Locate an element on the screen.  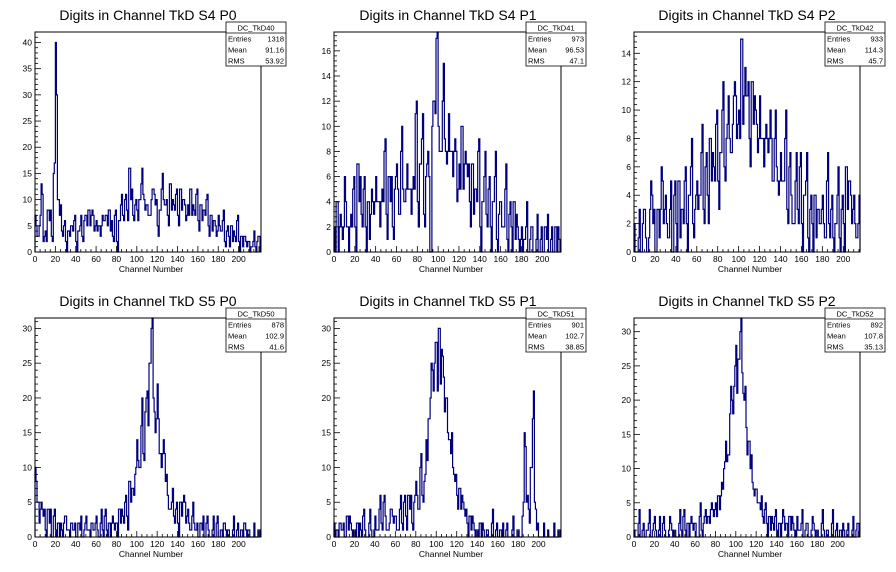
y-tick-label: 12 is located at coordinates (327, 101).